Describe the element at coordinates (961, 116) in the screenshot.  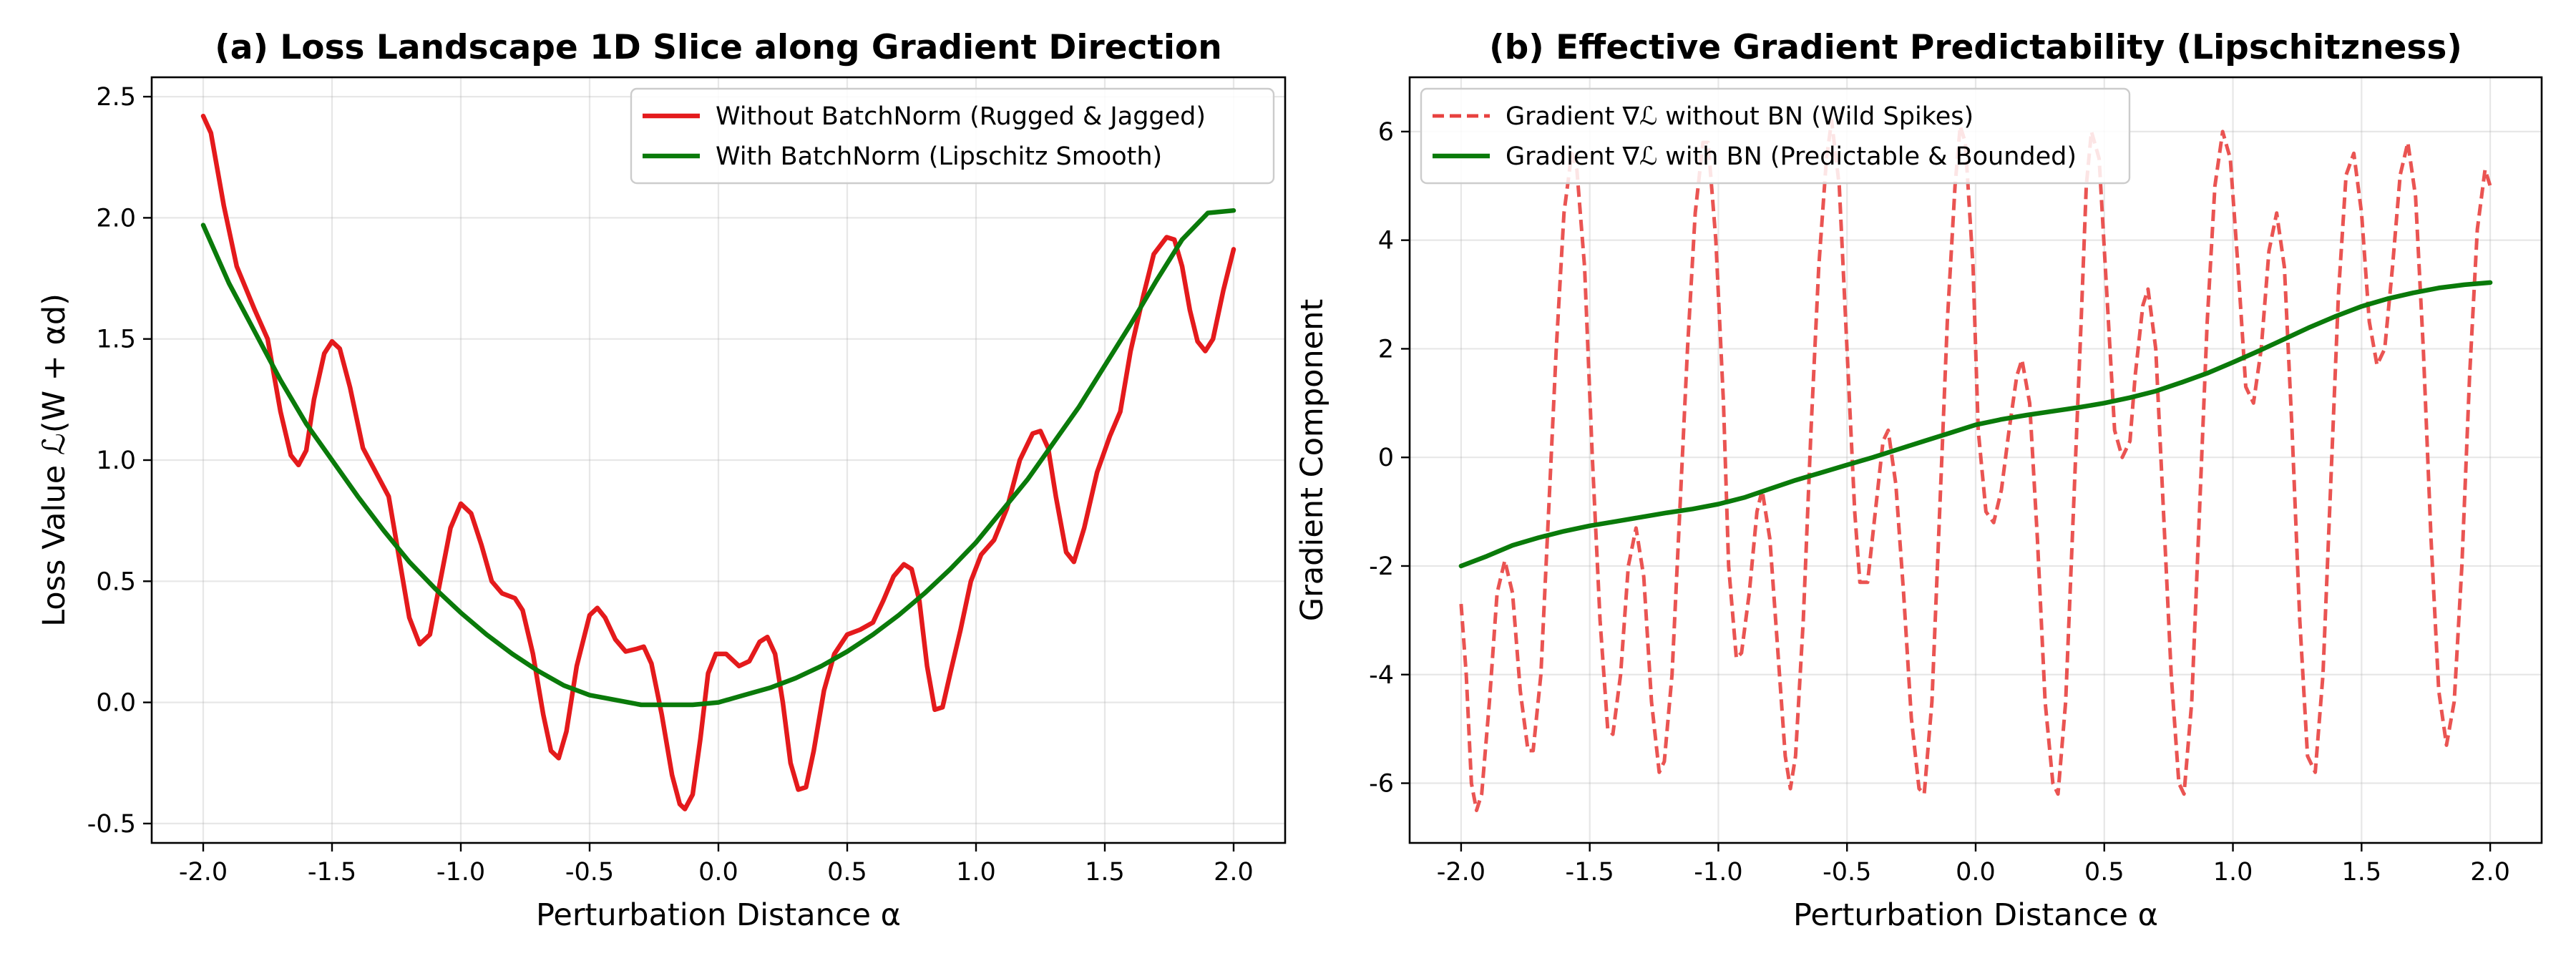
I see `legend-entry-label: Without BatchNorm (Rugged & Jagged)` at that location.